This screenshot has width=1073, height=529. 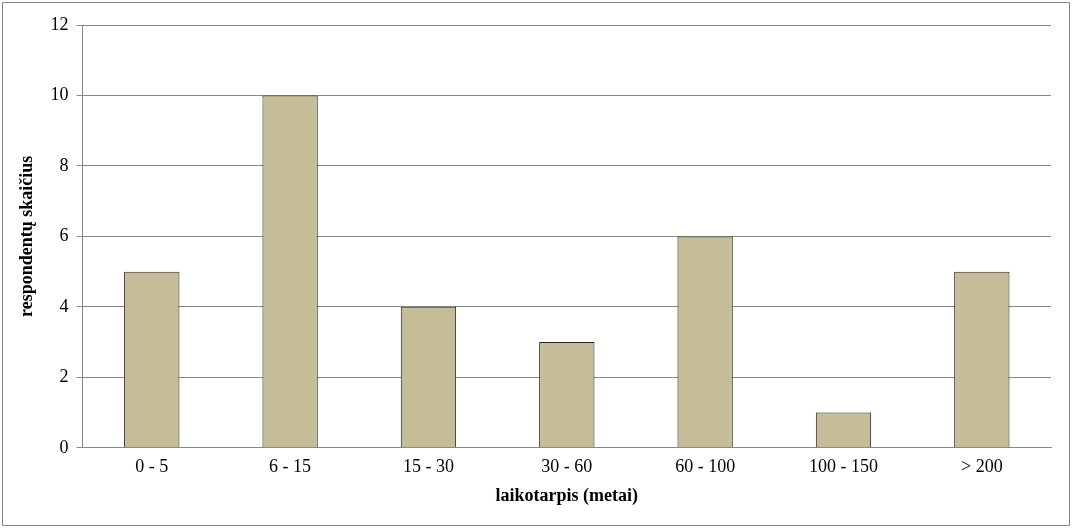 What do you see at coordinates (982, 466) in the screenshot?
I see `x-tick-label: > 200` at bounding box center [982, 466].